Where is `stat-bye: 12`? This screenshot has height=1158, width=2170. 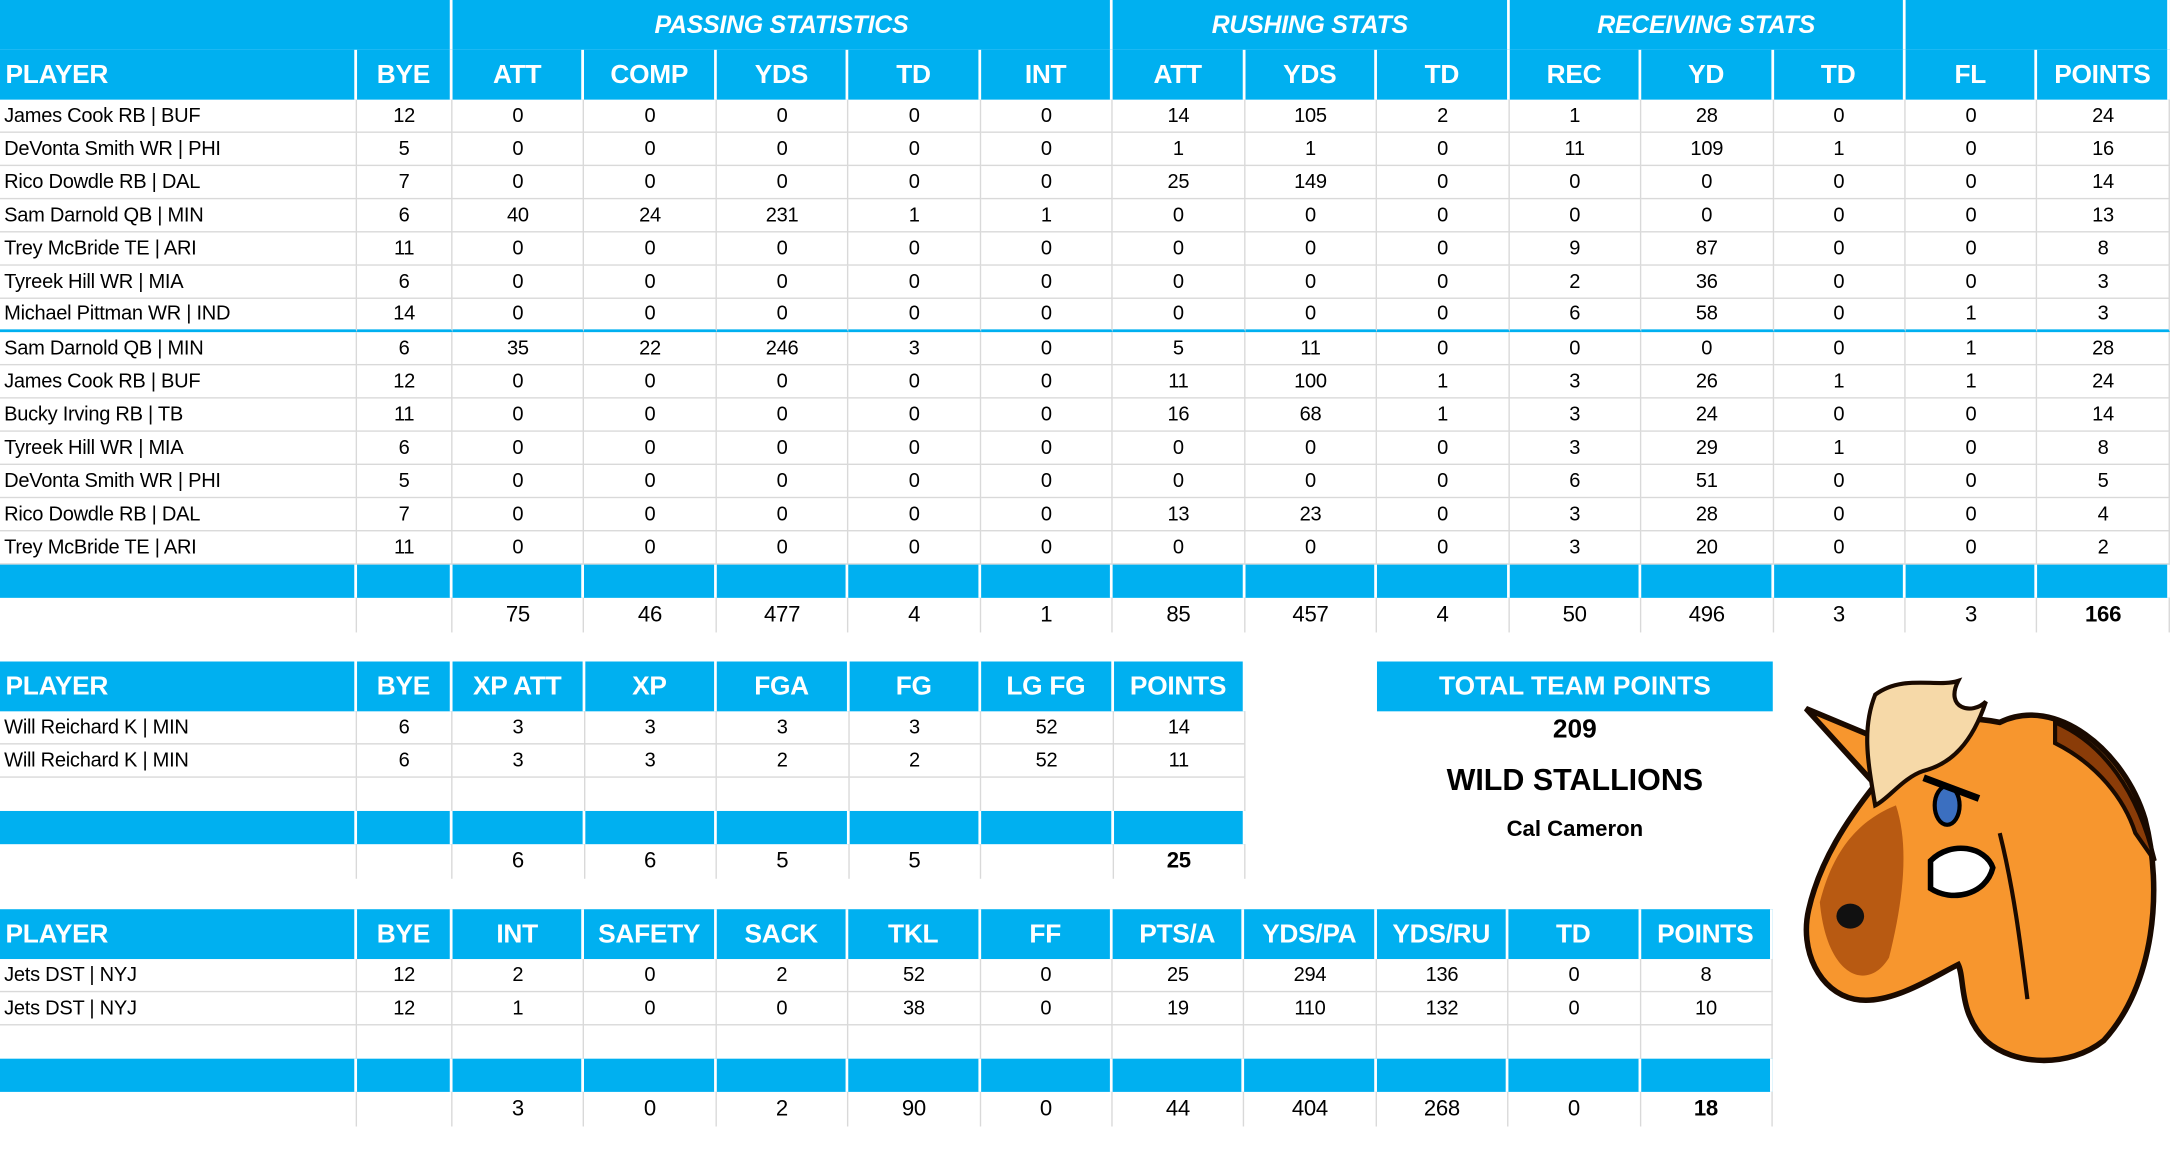 stat-bye: 12 is located at coordinates (405, 1009).